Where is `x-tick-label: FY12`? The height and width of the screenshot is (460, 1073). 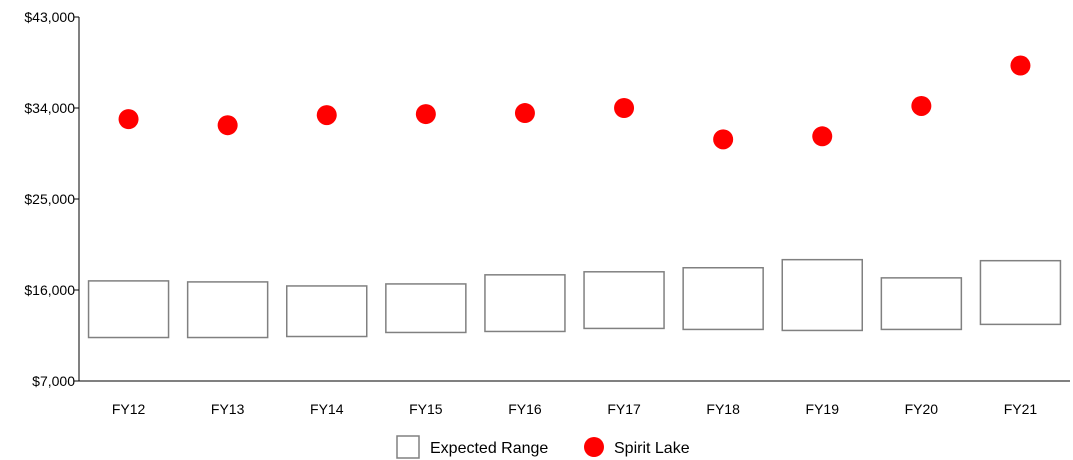
x-tick-label: FY12 is located at coordinates (129, 409).